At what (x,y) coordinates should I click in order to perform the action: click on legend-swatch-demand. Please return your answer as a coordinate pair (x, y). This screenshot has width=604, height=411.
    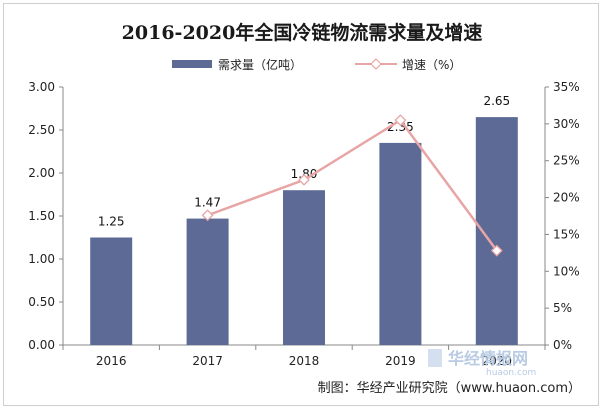
    Looking at the image, I should click on (192, 64).